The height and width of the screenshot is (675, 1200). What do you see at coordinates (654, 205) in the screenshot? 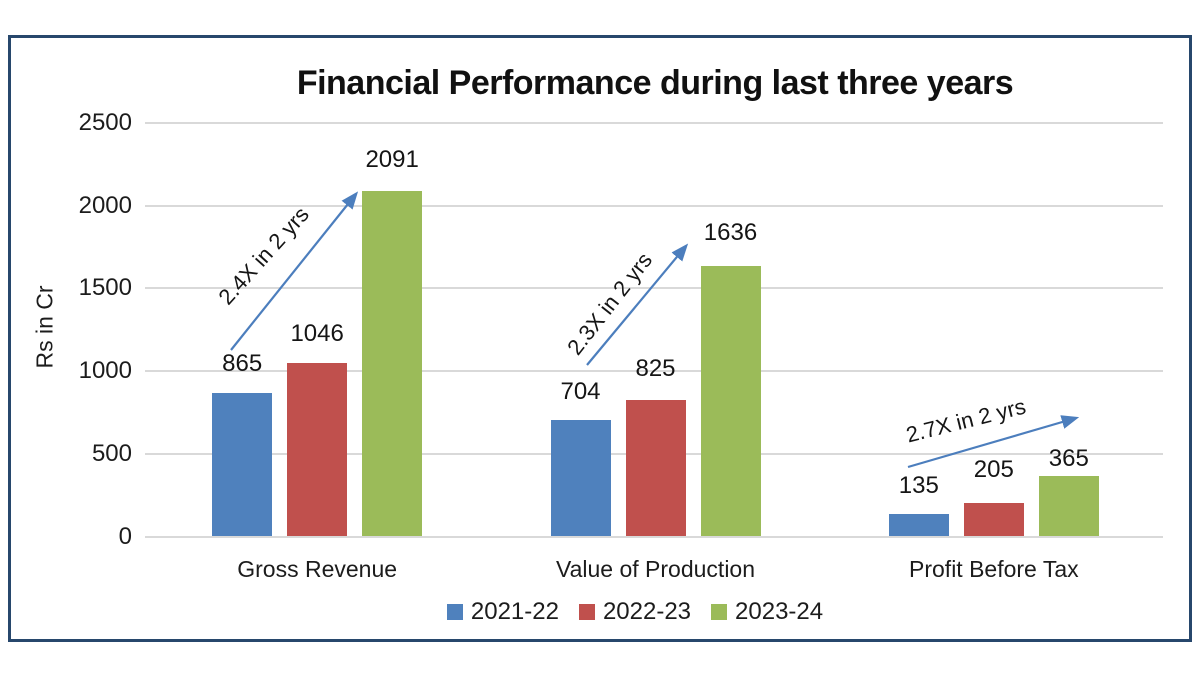
I see `gridline-2000` at bounding box center [654, 205].